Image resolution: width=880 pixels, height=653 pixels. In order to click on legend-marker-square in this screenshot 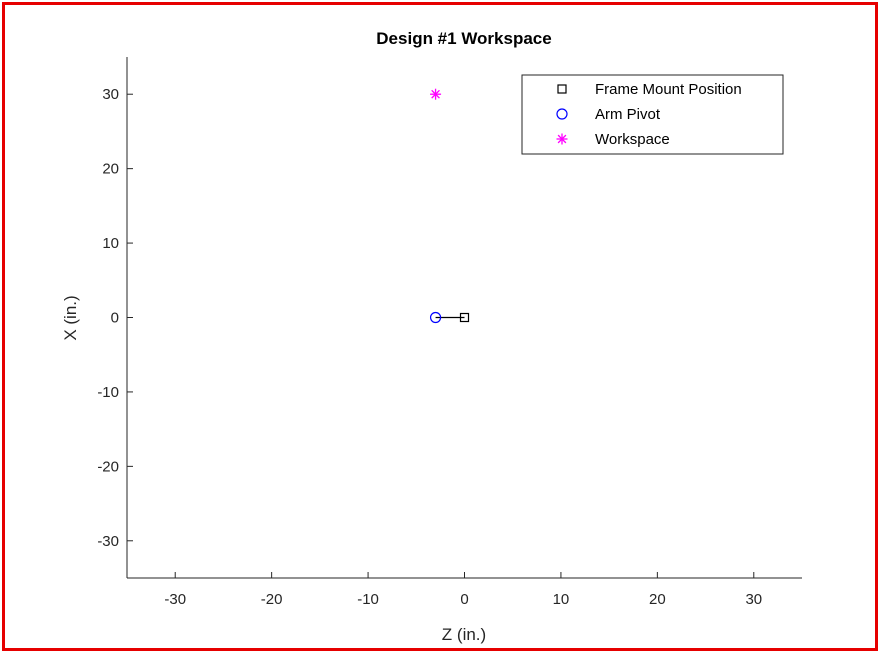, I will do `click(562, 89)`.